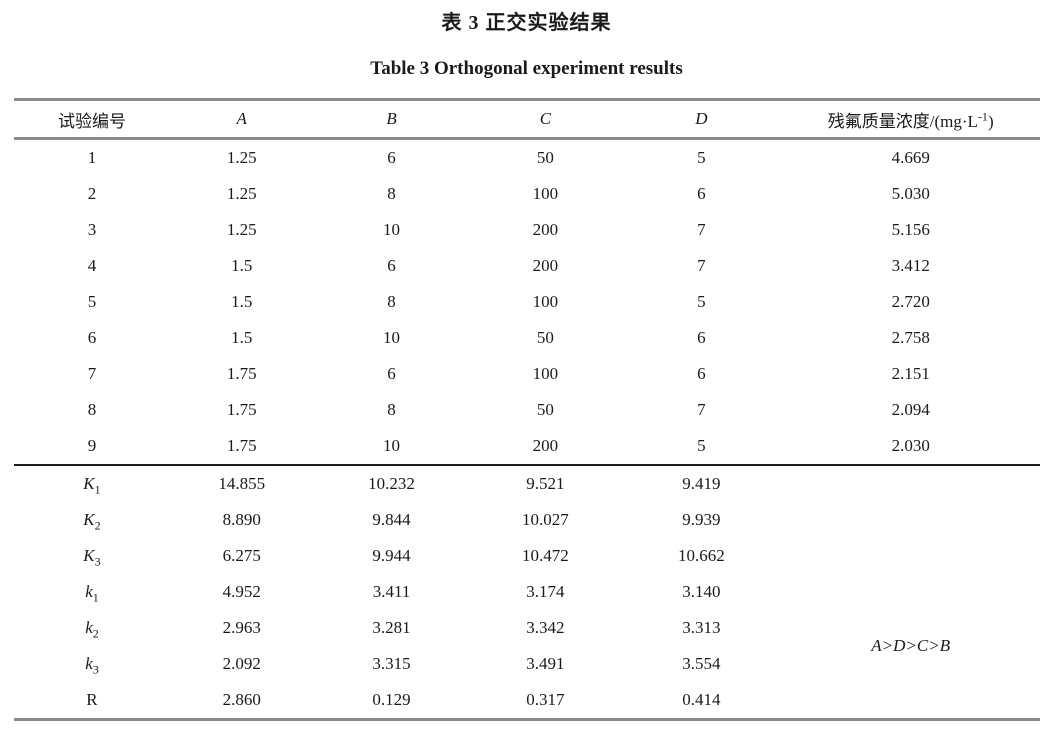 The width and height of the screenshot is (1053, 734). What do you see at coordinates (910, 445) in the screenshot?
I see `cell-r9-c5: 2.030` at bounding box center [910, 445].